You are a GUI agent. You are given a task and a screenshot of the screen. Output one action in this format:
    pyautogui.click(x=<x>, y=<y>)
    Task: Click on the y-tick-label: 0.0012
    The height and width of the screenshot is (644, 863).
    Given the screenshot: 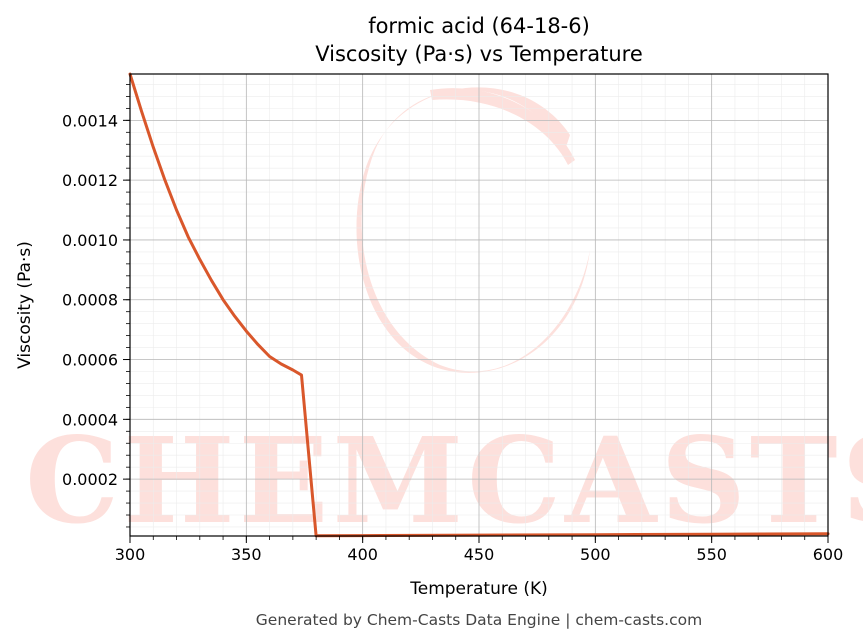 What is the action you would take?
    pyautogui.click(x=90, y=180)
    